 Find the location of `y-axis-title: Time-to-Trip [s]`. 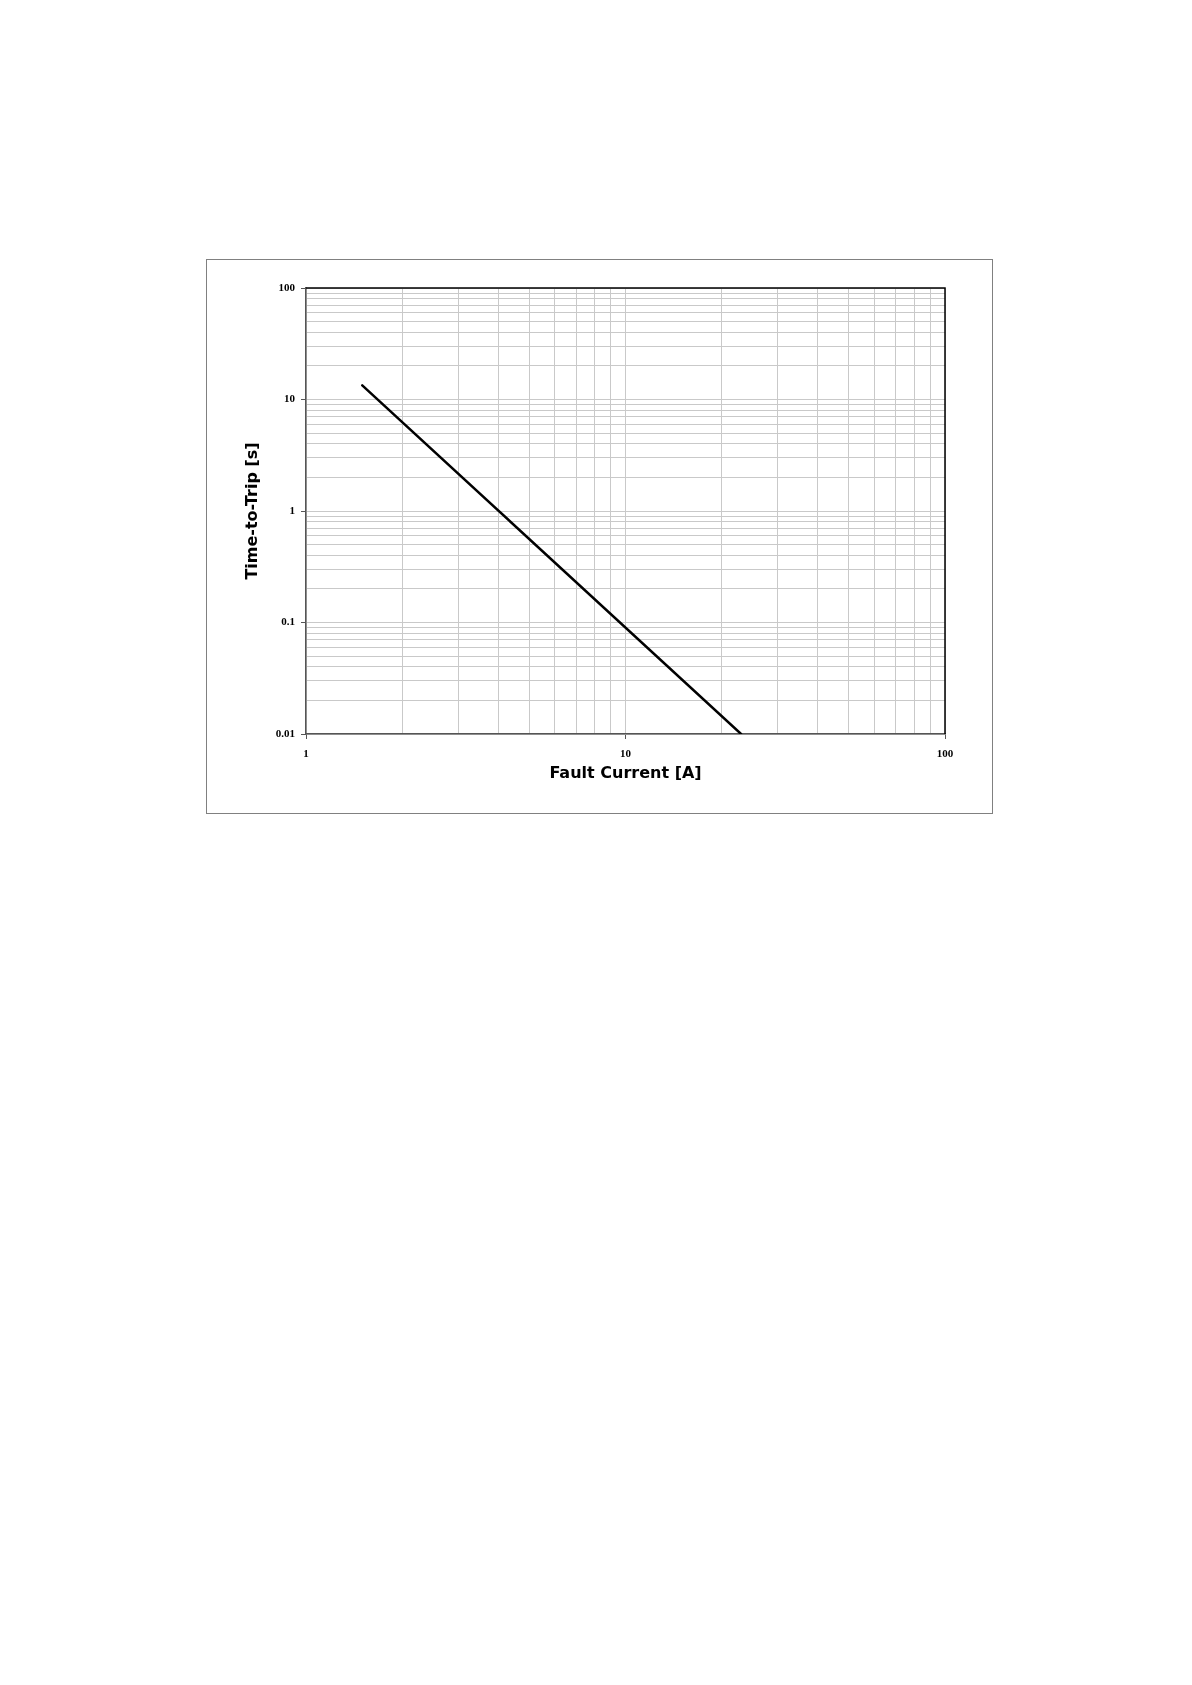

y-axis-title: Time-to-Trip [s] is located at coordinates (251, 511).